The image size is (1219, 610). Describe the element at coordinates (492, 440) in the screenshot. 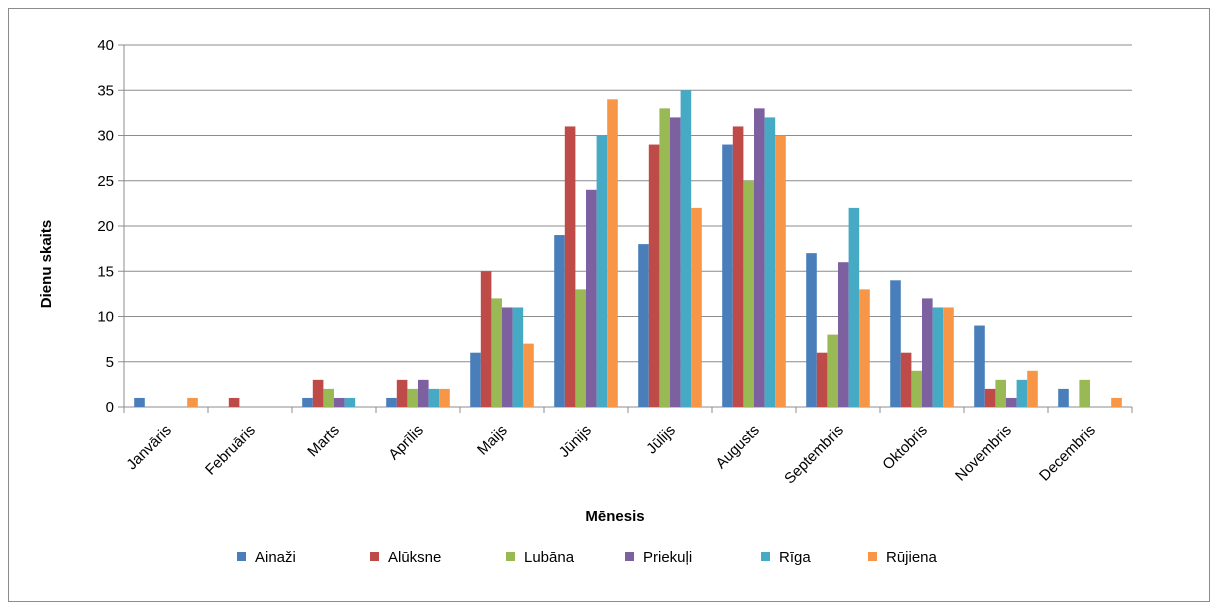

I see `x-tick-label: Maijs` at that location.